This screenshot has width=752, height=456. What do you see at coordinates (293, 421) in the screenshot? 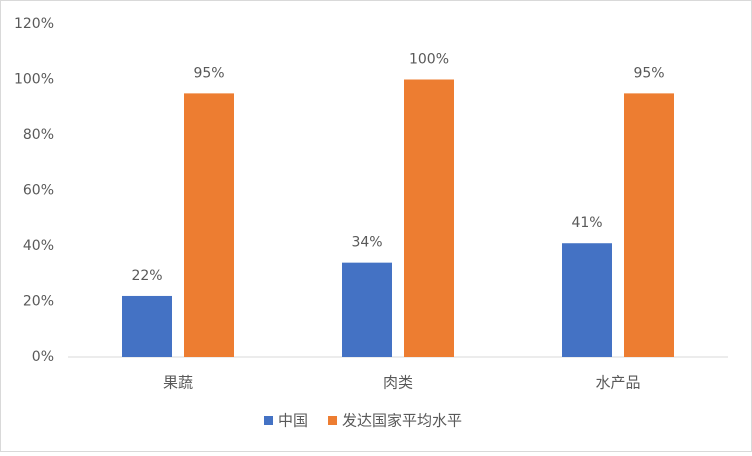
I see `legend-label: 中国` at bounding box center [293, 421].